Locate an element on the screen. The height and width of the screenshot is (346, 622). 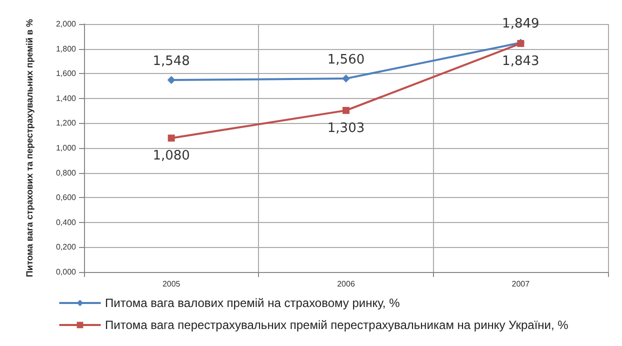
data-label: 1,843 is located at coordinates (521, 61).